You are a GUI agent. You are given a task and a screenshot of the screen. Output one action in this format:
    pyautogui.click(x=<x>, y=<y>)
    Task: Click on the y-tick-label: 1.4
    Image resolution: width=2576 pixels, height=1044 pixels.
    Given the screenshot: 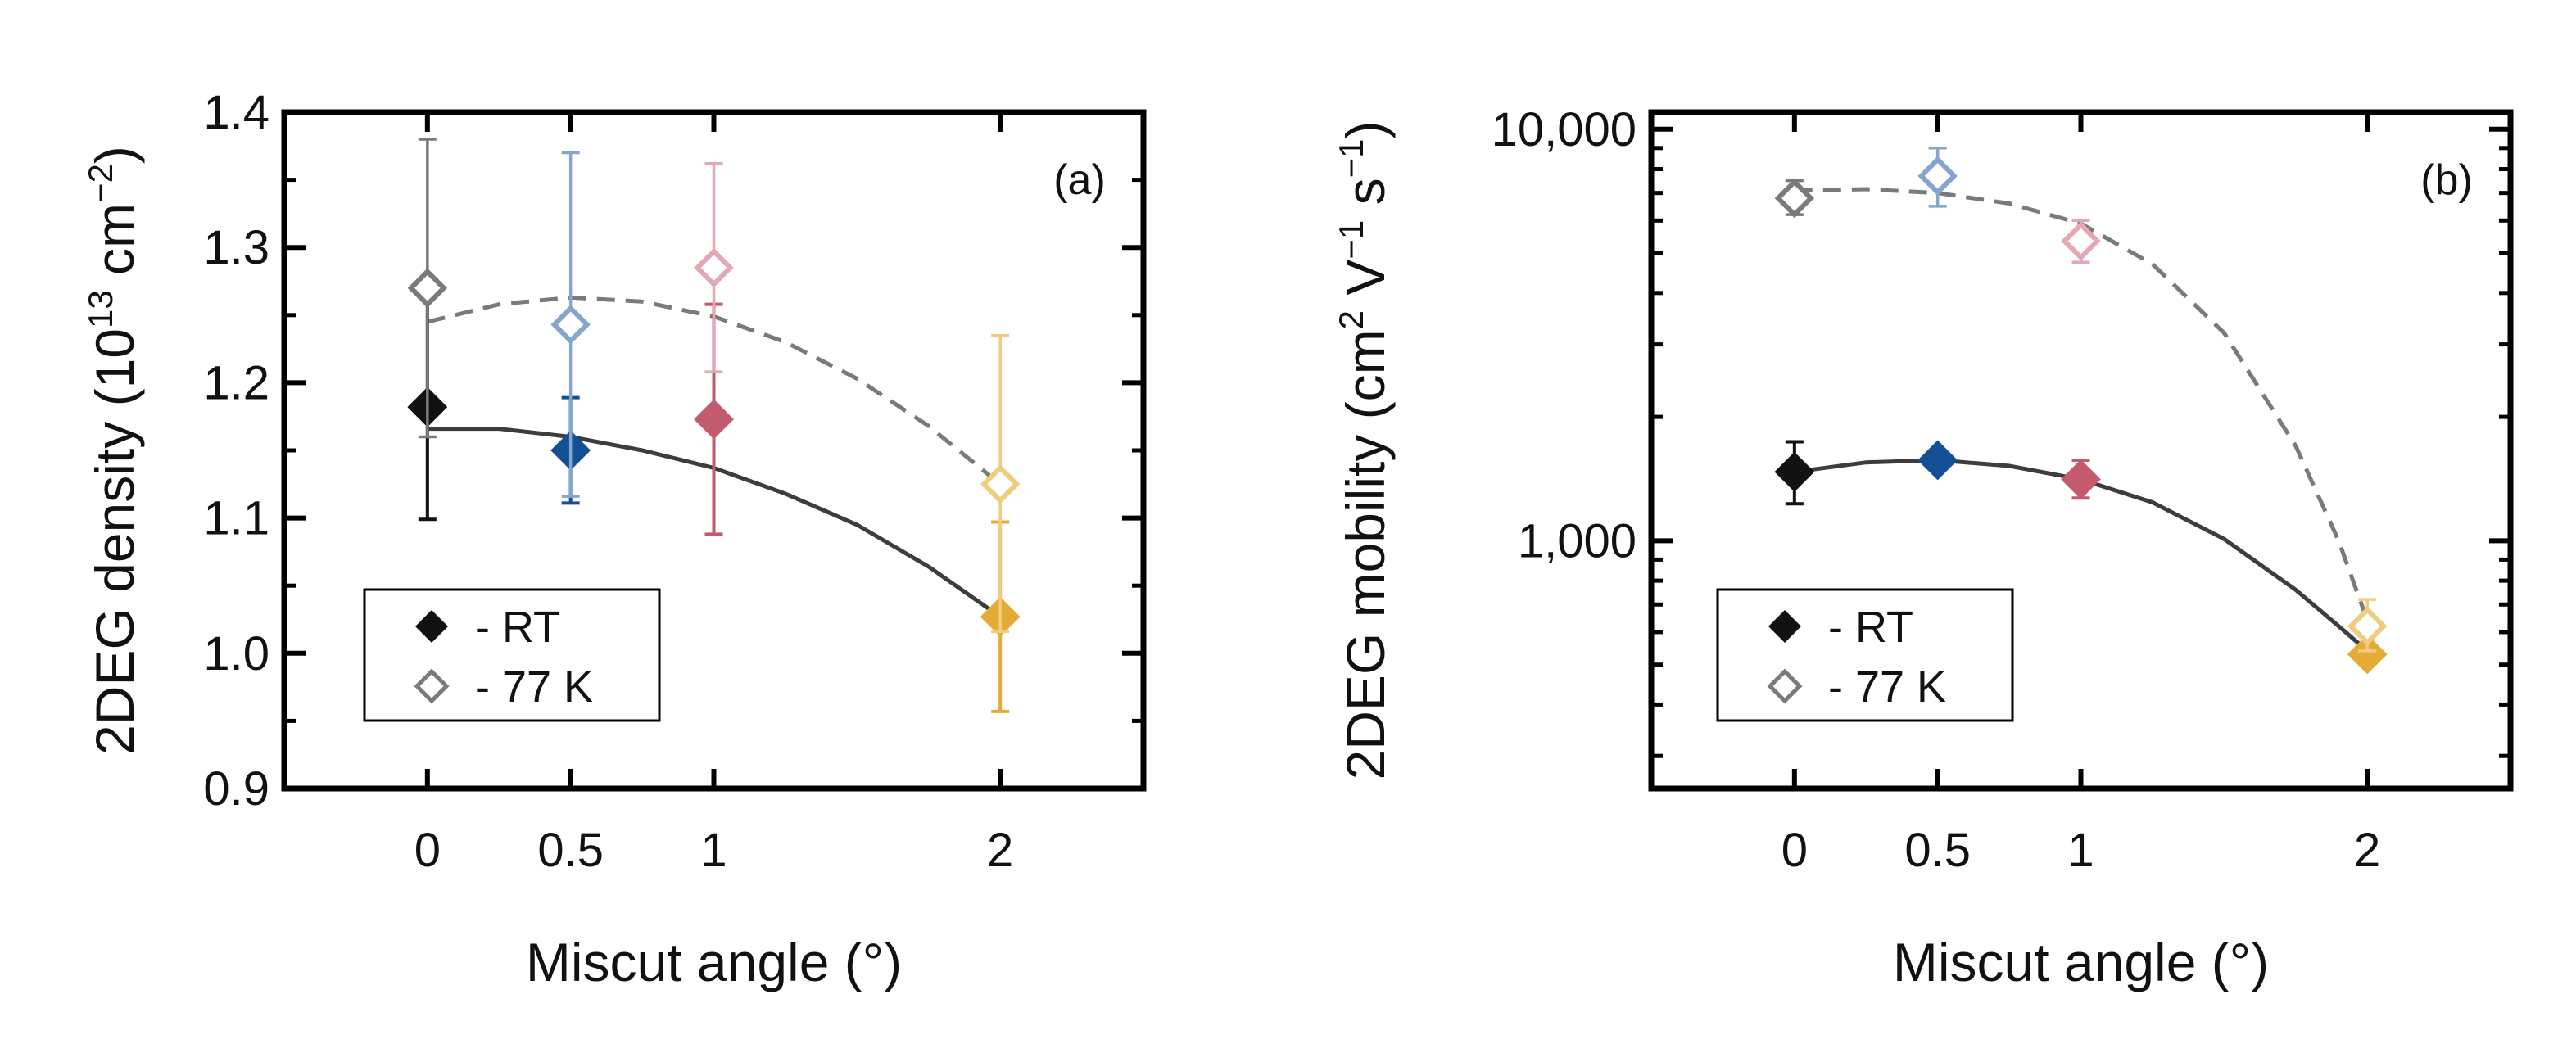 What is the action you would take?
    pyautogui.click(x=236, y=112)
    